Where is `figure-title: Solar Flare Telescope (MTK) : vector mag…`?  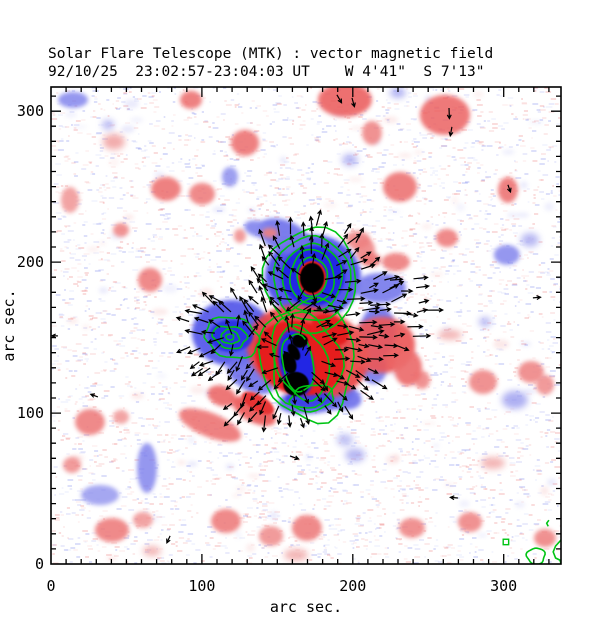
figure-title: Solar Flare Telescope (MTK) : vector mag… is located at coordinates (271, 54).